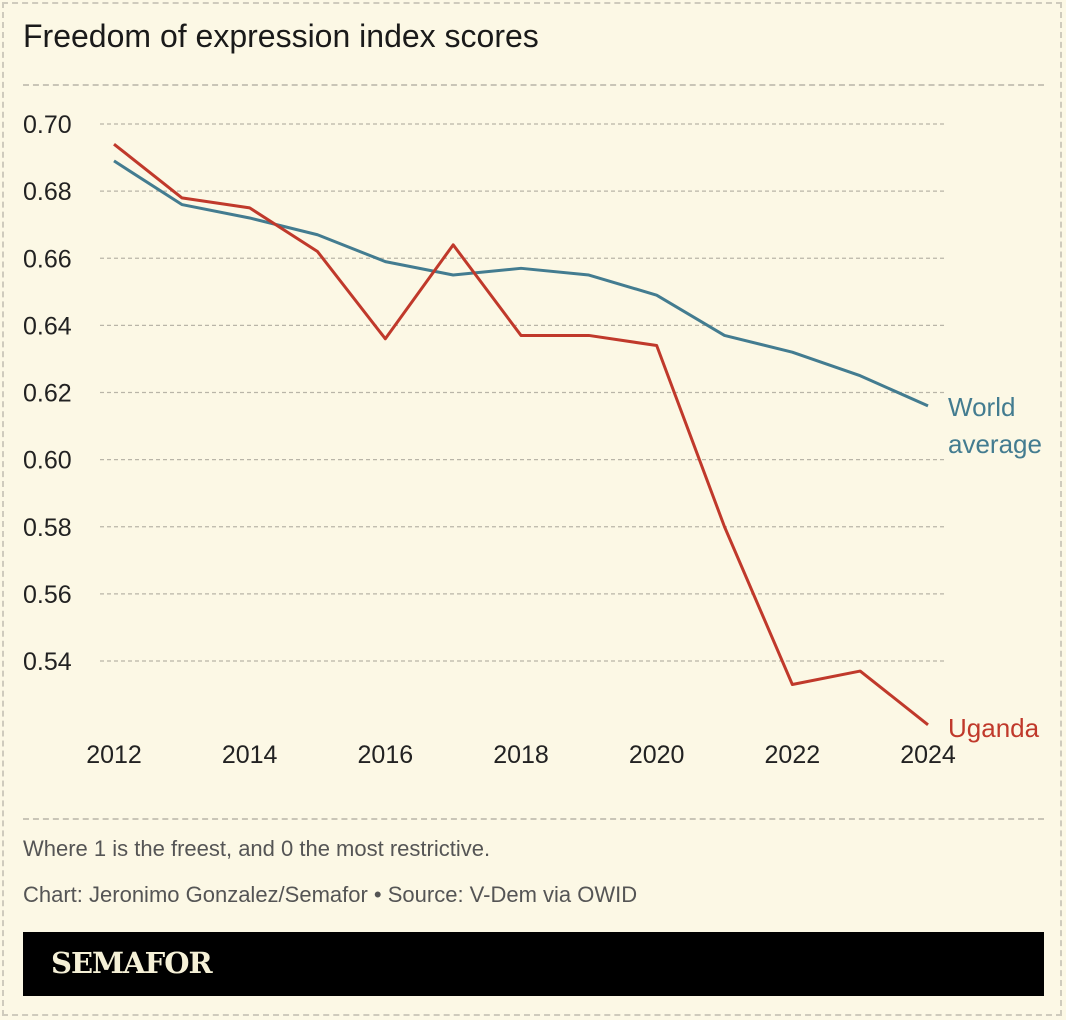 The image size is (1066, 1020). I want to click on x-tick-label: 2016, so click(386, 755).